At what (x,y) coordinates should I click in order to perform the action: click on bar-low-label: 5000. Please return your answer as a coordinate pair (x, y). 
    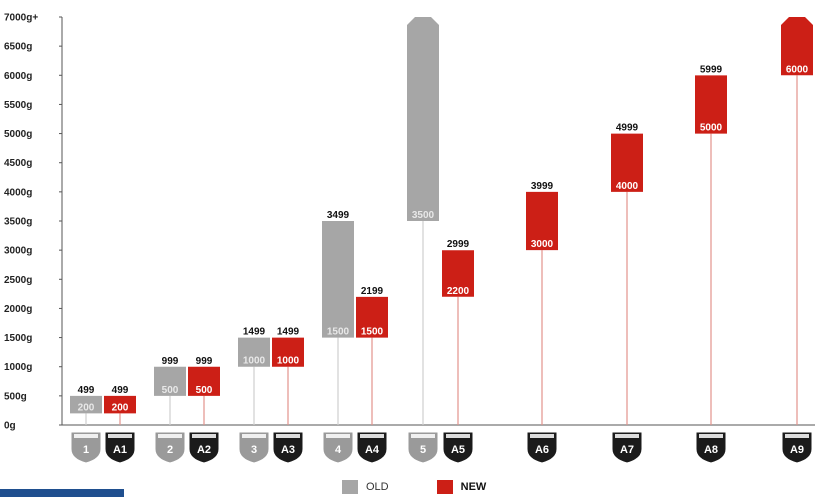
    Looking at the image, I should click on (711, 128).